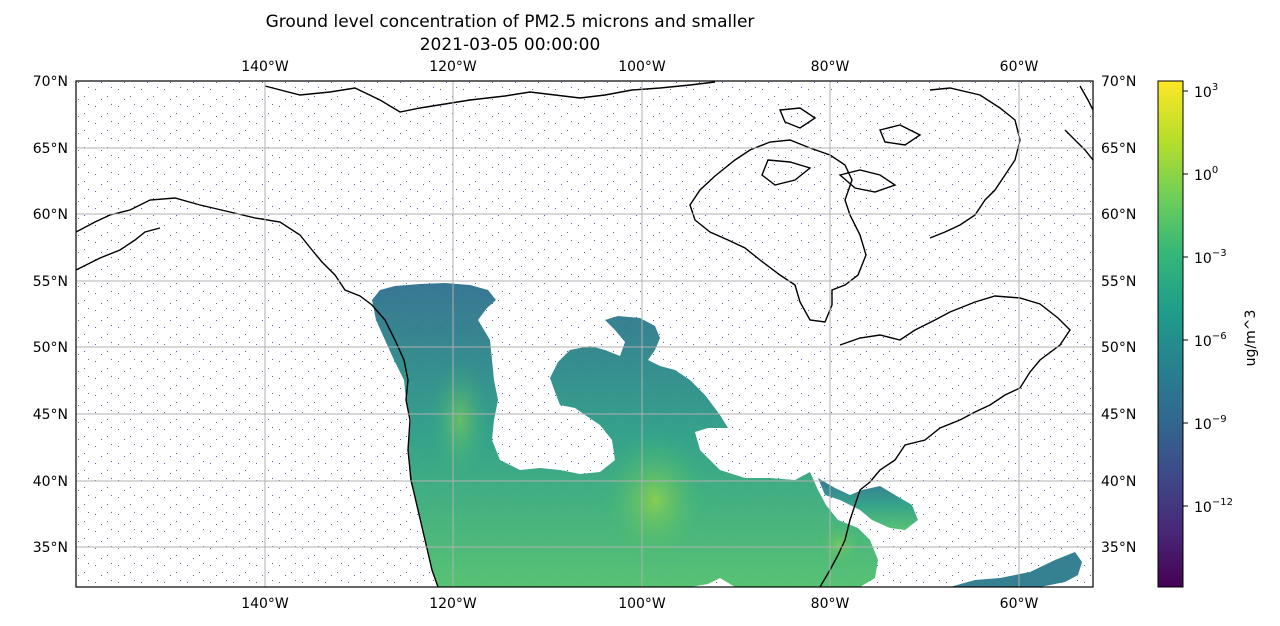 The height and width of the screenshot is (626, 1280). I want to click on lat-label-70n-right: 70°N, so click(1118, 82).